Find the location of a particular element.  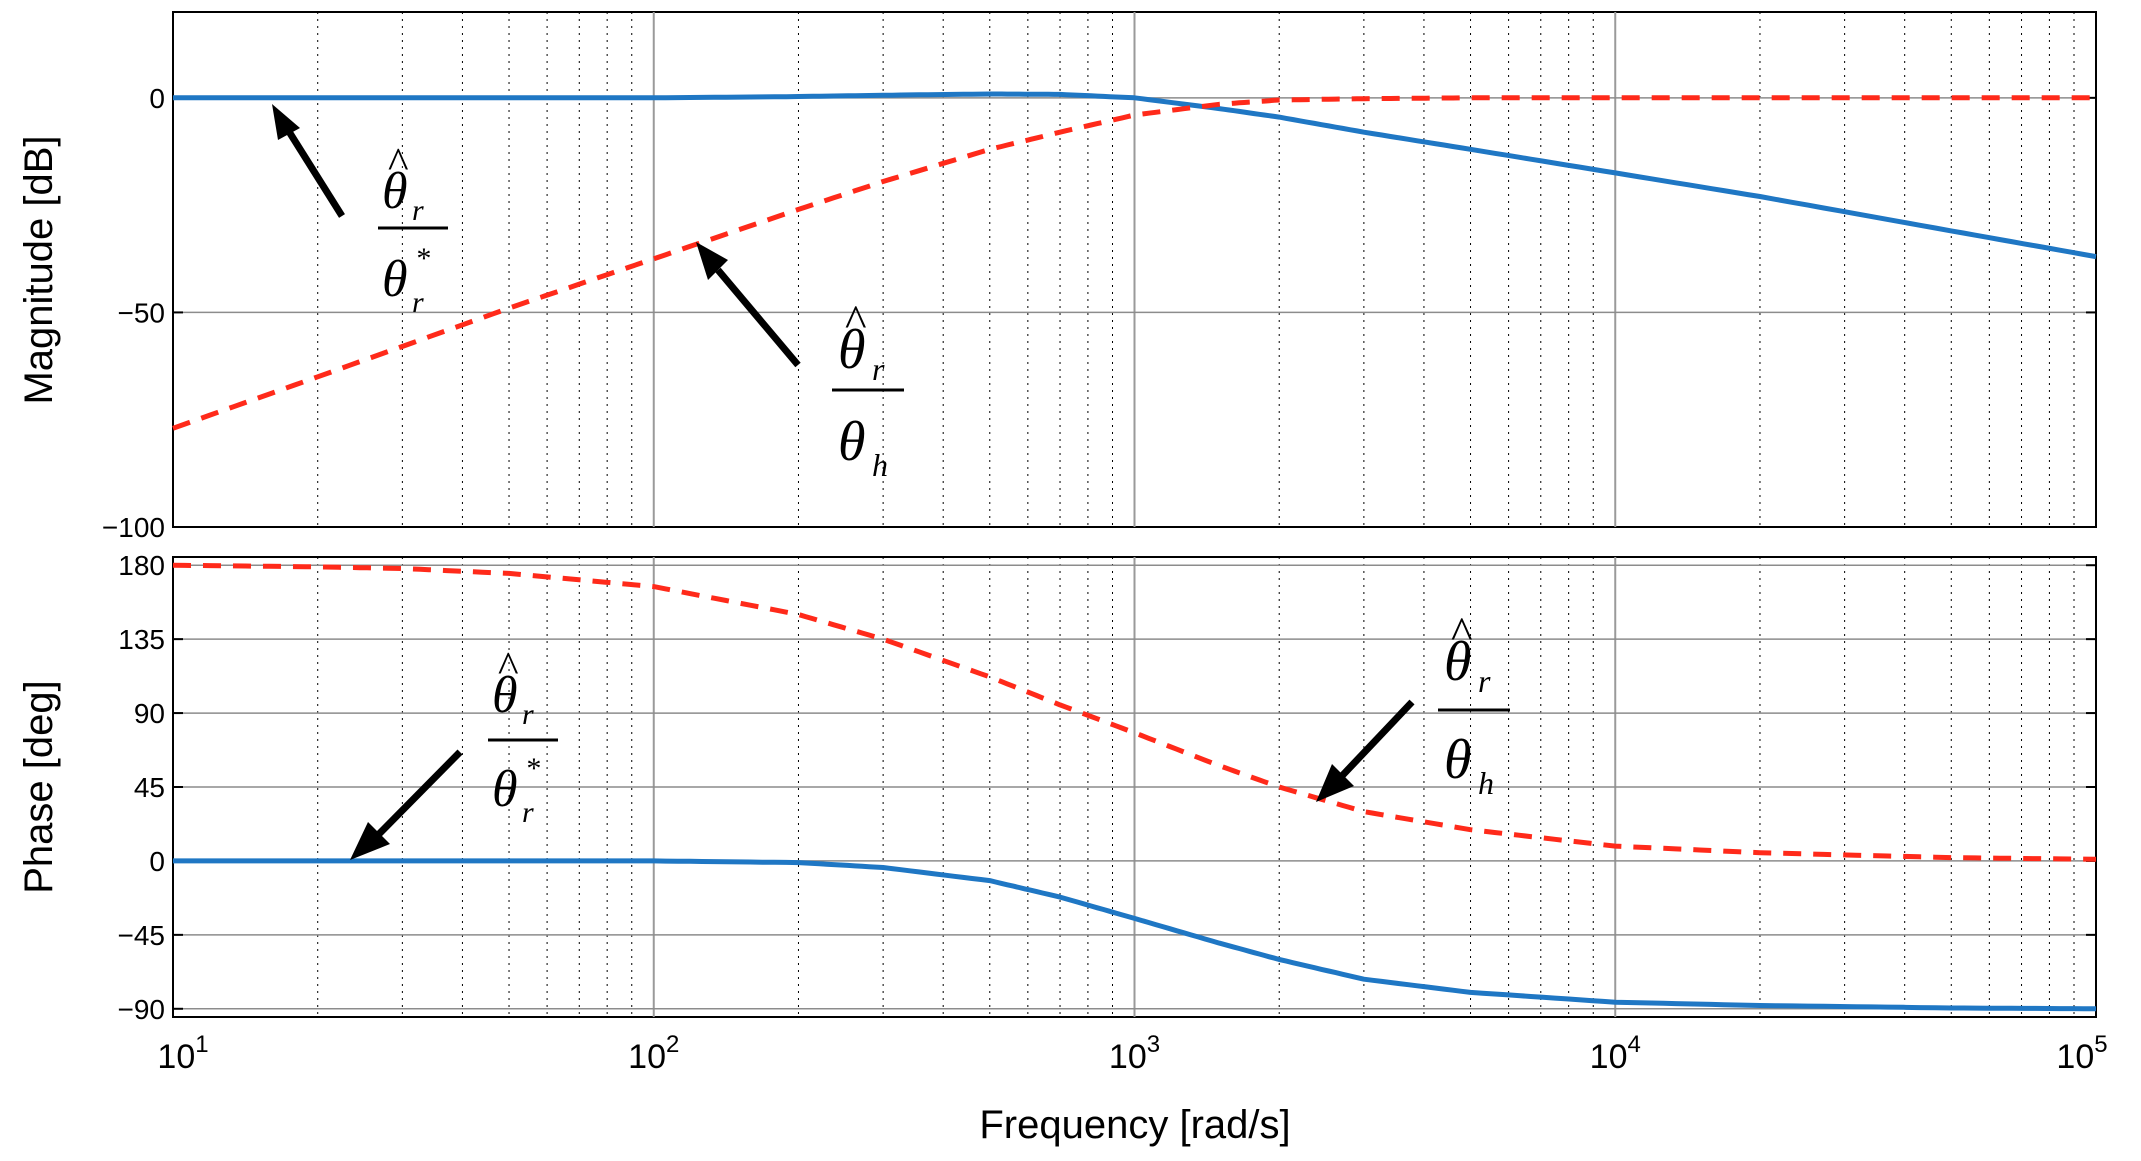

phase-annotation-disturbance: θ ^ r θ h is located at coordinates (1413, 704).